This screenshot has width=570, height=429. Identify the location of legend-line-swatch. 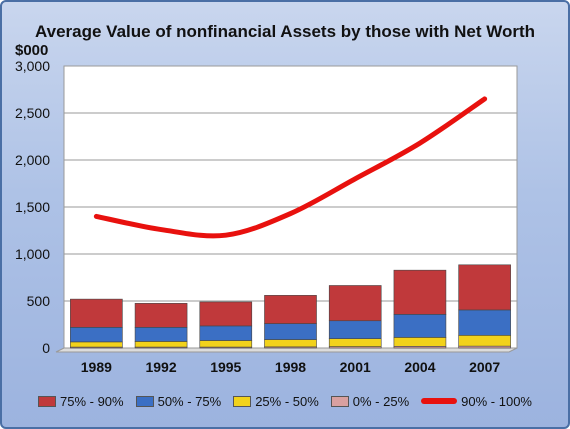
(439, 401).